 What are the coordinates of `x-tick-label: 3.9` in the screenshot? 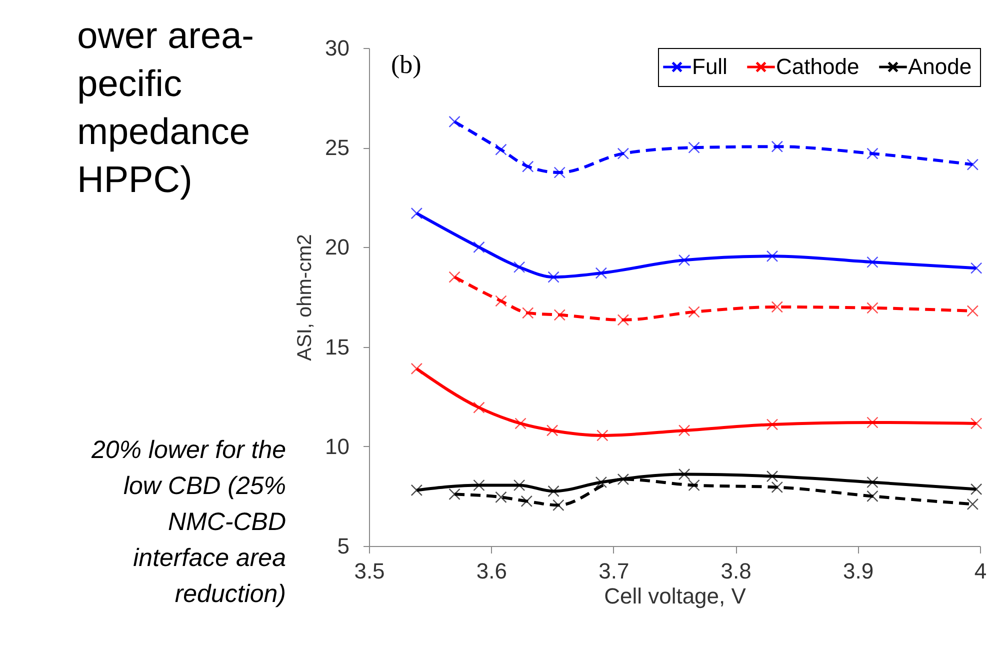 It's located at (858, 571).